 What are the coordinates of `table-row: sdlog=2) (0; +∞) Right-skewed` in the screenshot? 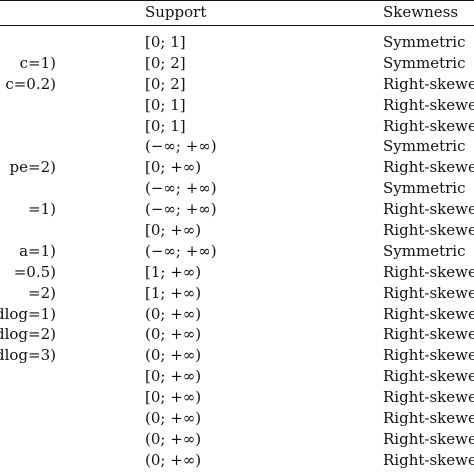 It's located at (237, 334).